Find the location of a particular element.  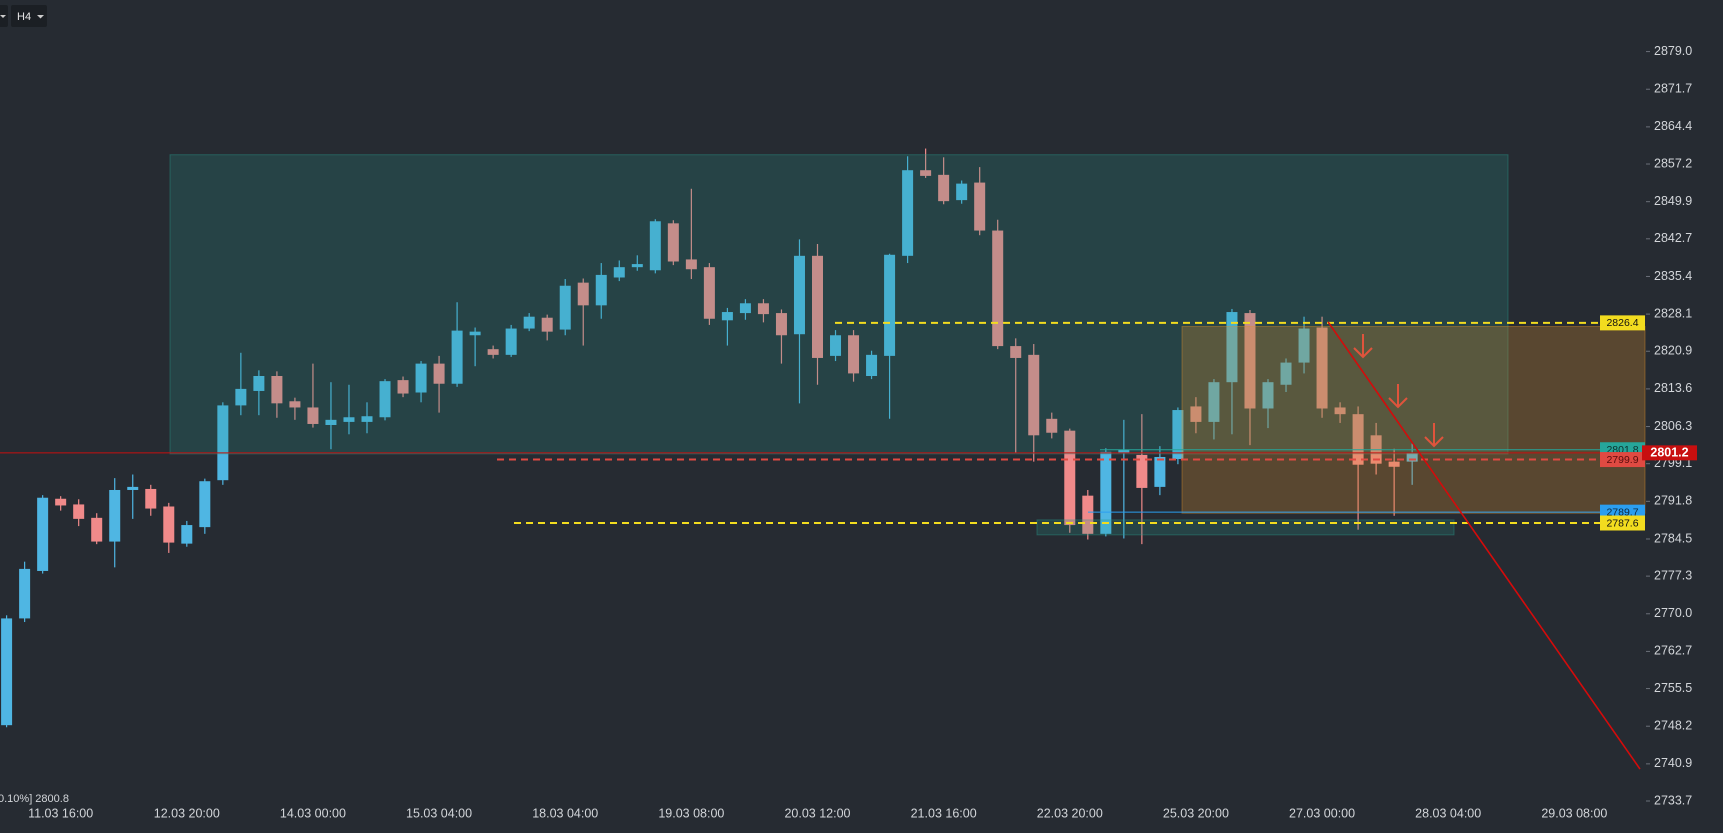

trendline is located at coordinates (1484, 545).